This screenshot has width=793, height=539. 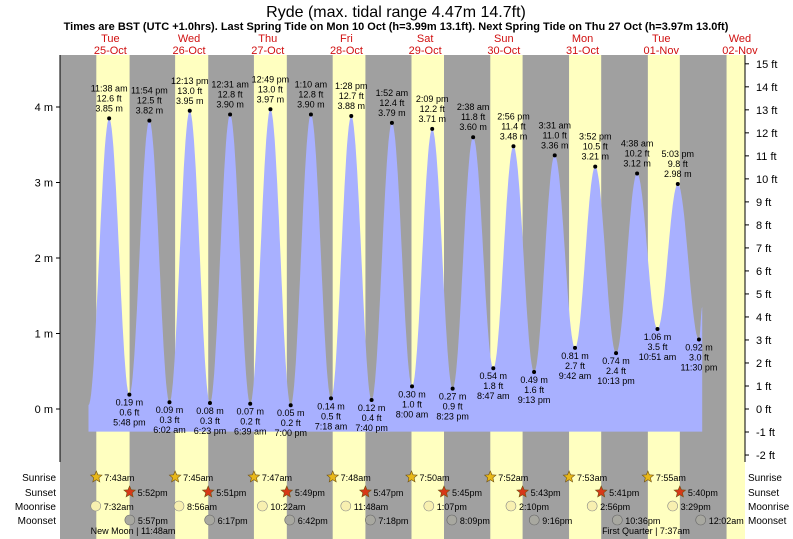 What do you see at coordinates (129, 413) in the screenshot?
I see `low-feet: 0.6 ft` at bounding box center [129, 413].